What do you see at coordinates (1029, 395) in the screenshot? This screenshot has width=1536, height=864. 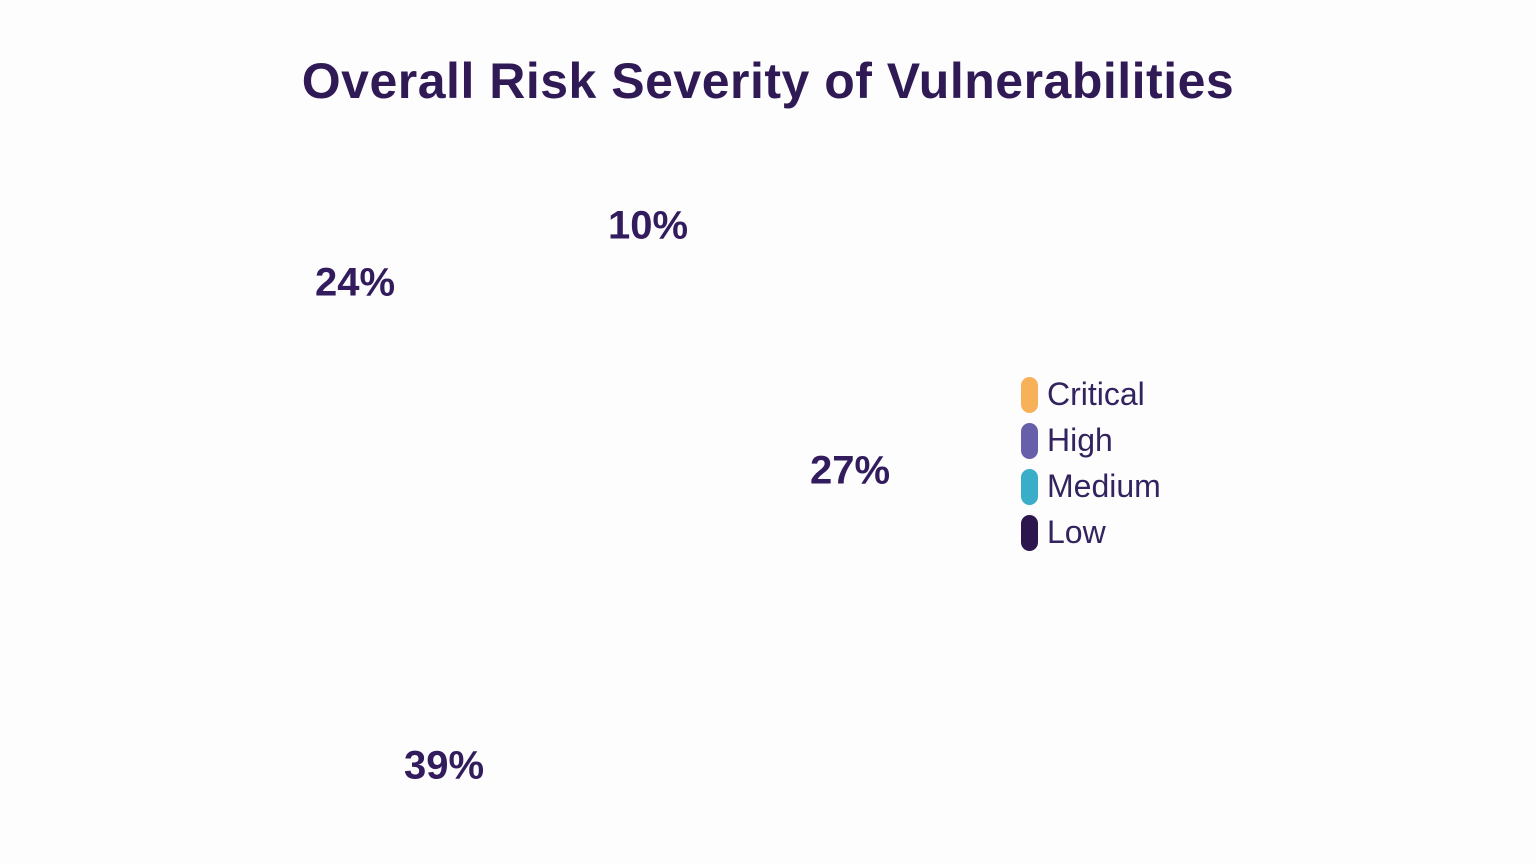 I see `legend-swatch-critical-icon` at bounding box center [1029, 395].